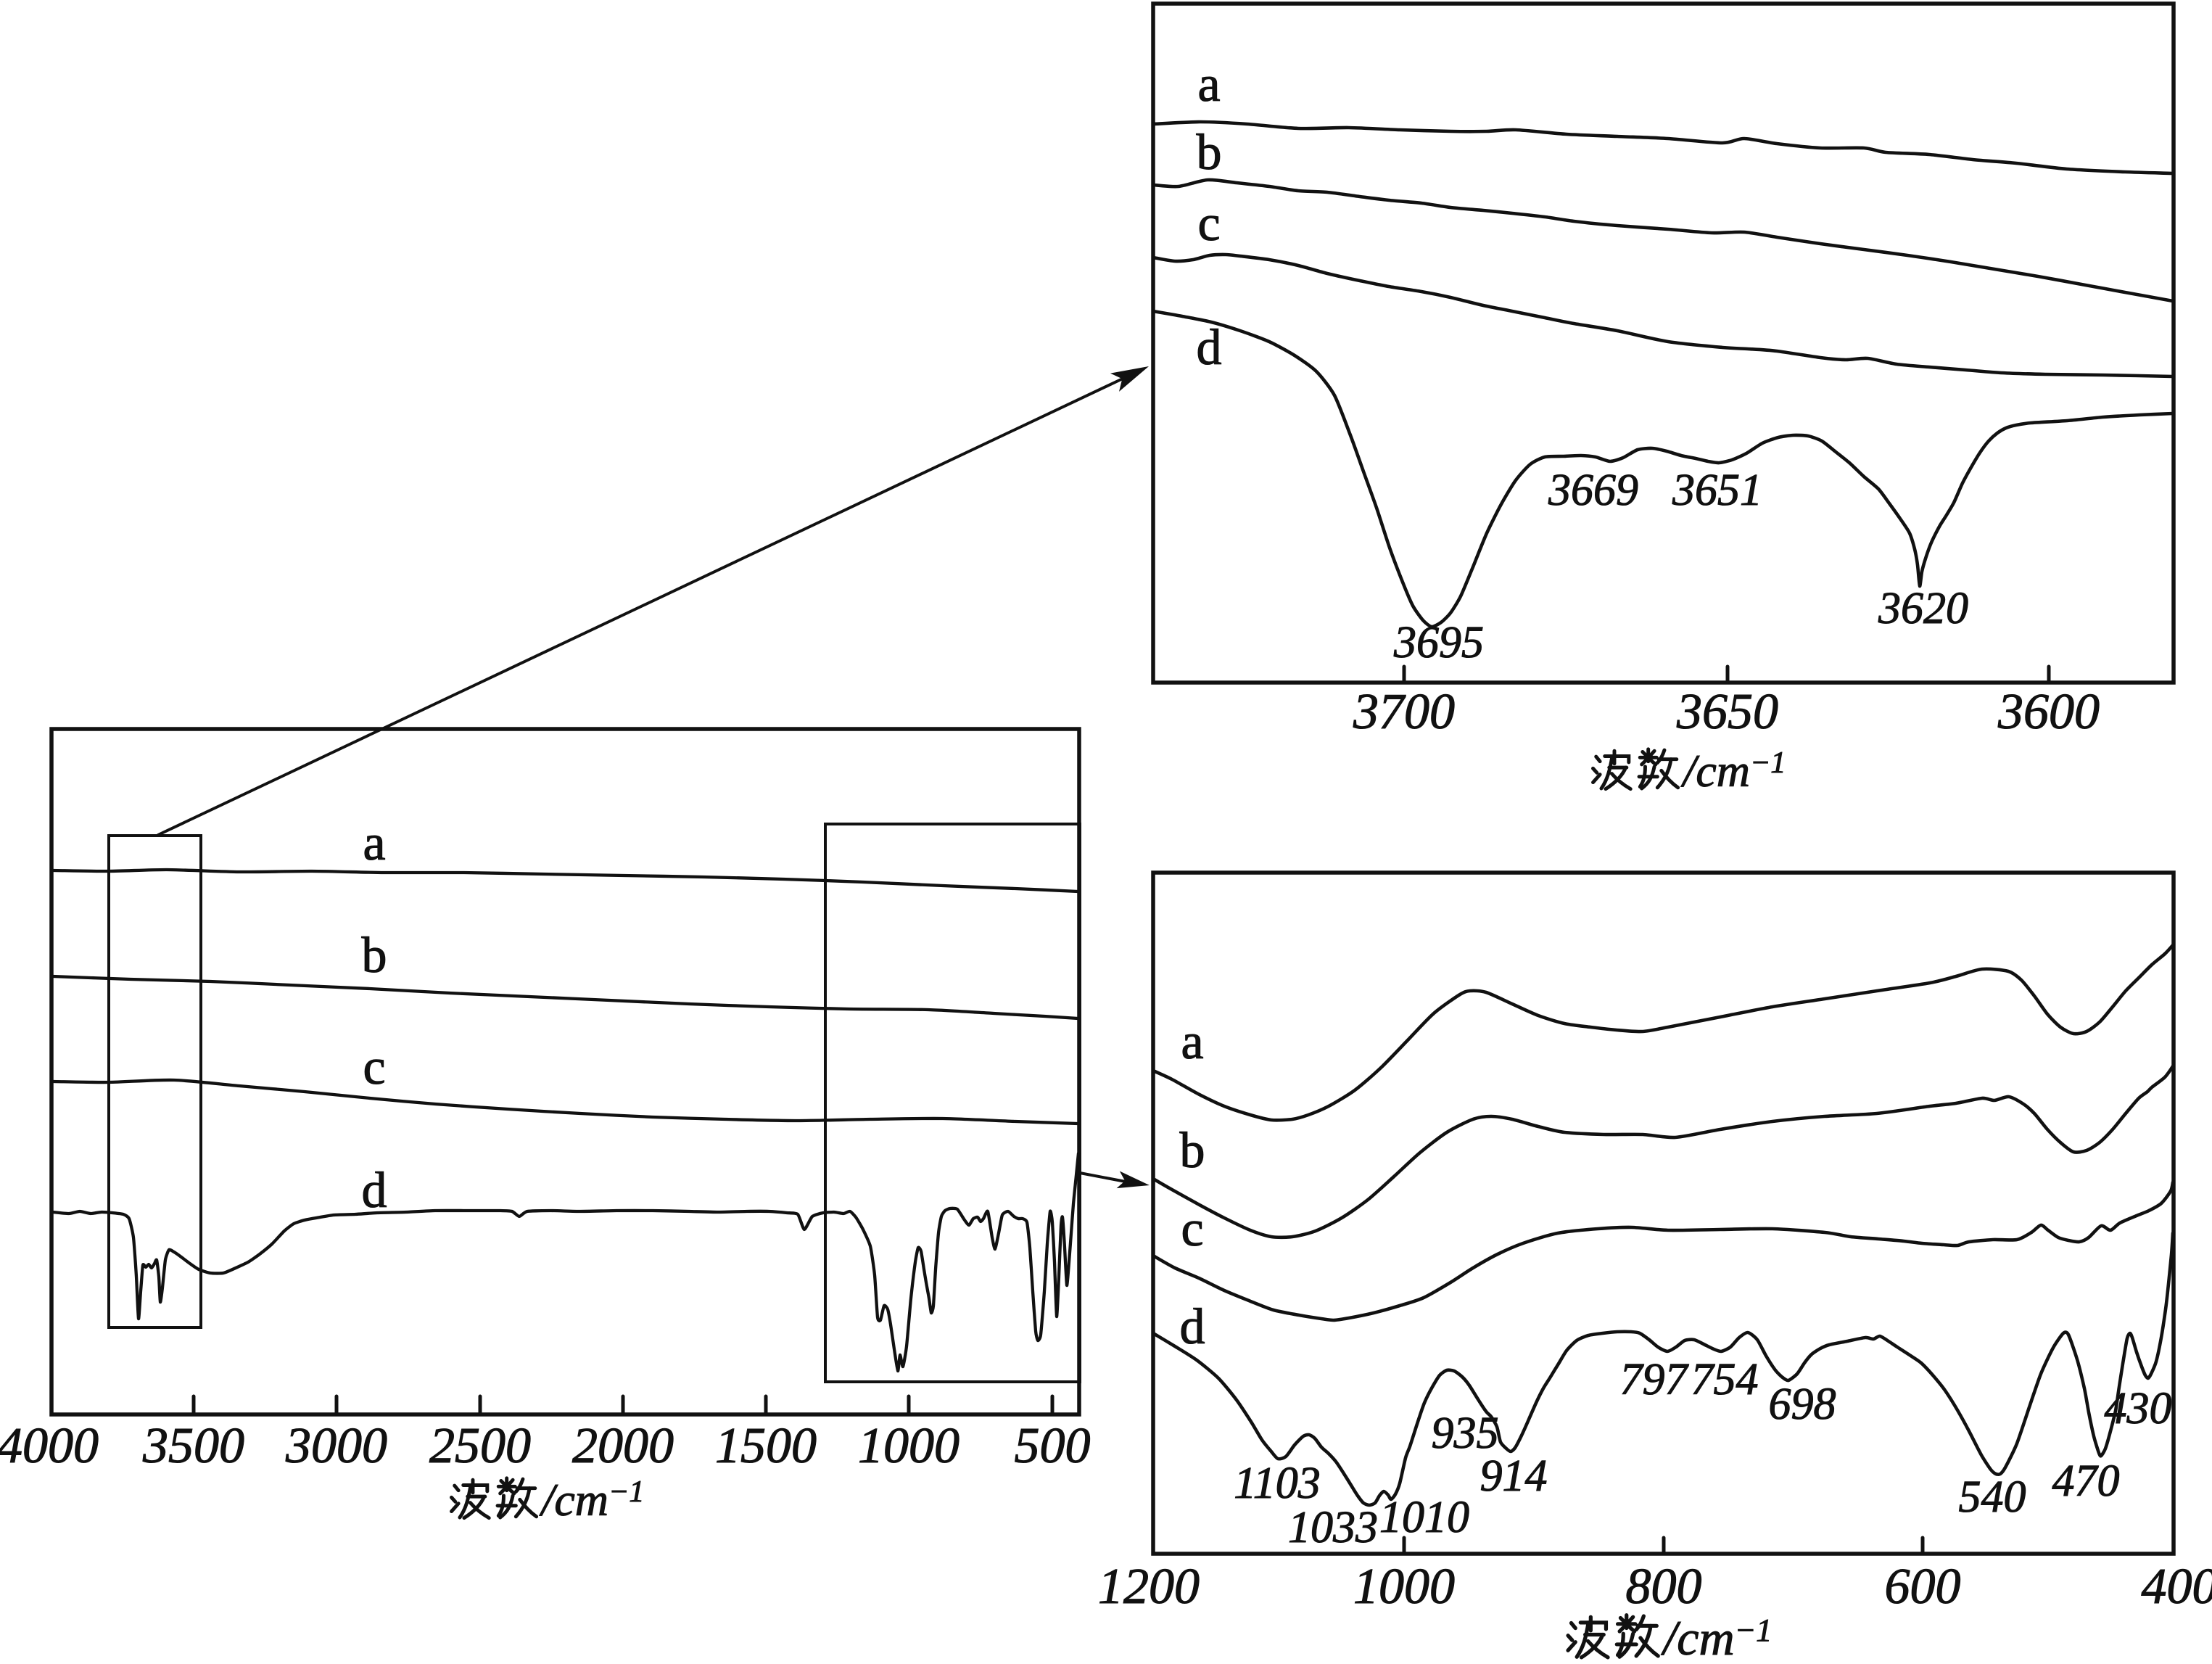 This screenshot has height=1664, width=2212. Describe the element at coordinates (1053, 1446) in the screenshot. I see `svg-text: 500` at that location.